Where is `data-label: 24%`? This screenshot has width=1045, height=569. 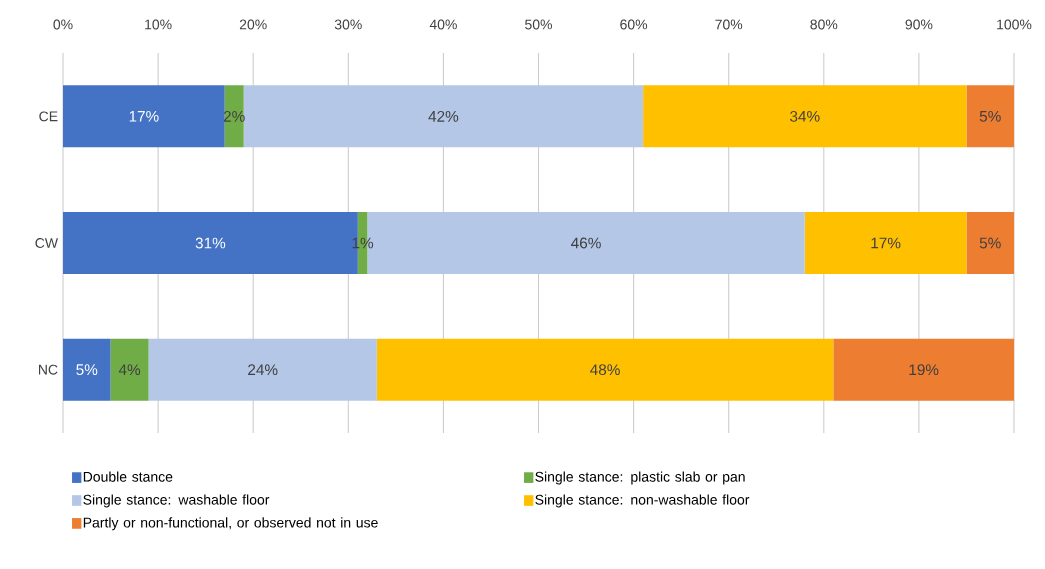 data-label: 24% is located at coordinates (263, 370).